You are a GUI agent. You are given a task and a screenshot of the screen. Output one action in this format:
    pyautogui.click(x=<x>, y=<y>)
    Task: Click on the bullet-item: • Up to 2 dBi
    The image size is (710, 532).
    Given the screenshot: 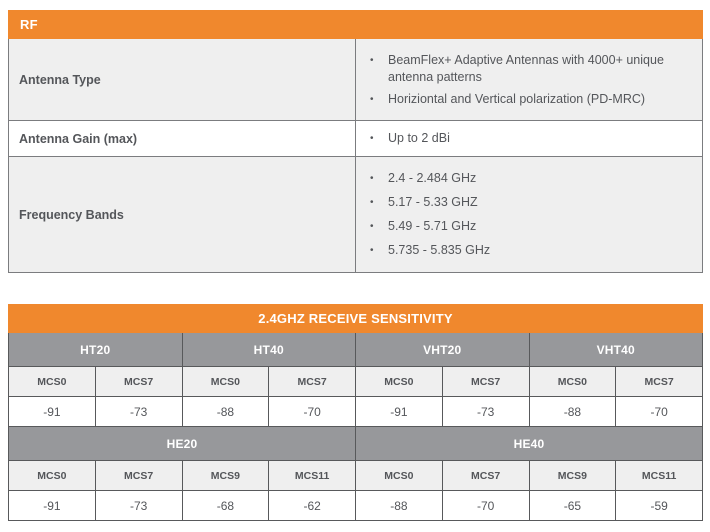 What is the action you would take?
    pyautogui.click(x=532, y=138)
    